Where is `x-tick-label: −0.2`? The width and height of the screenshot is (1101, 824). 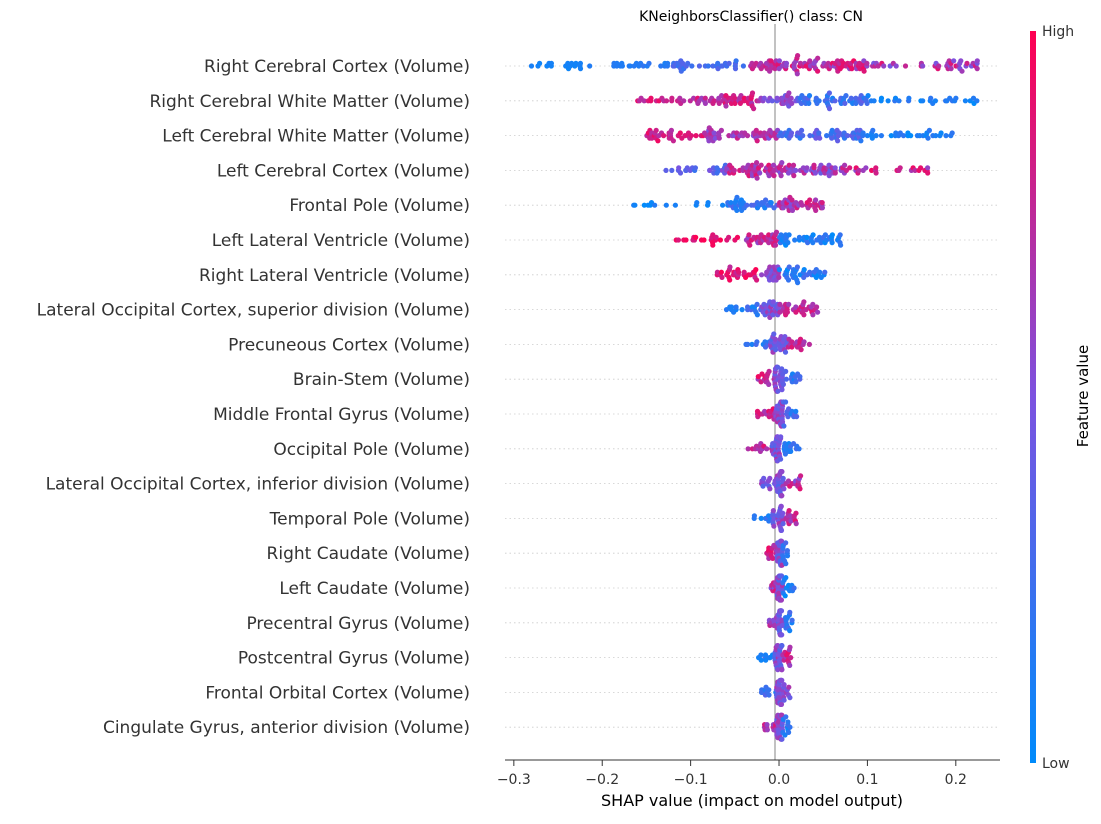 x-tick-label: −0.2 is located at coordinates (602, 780).